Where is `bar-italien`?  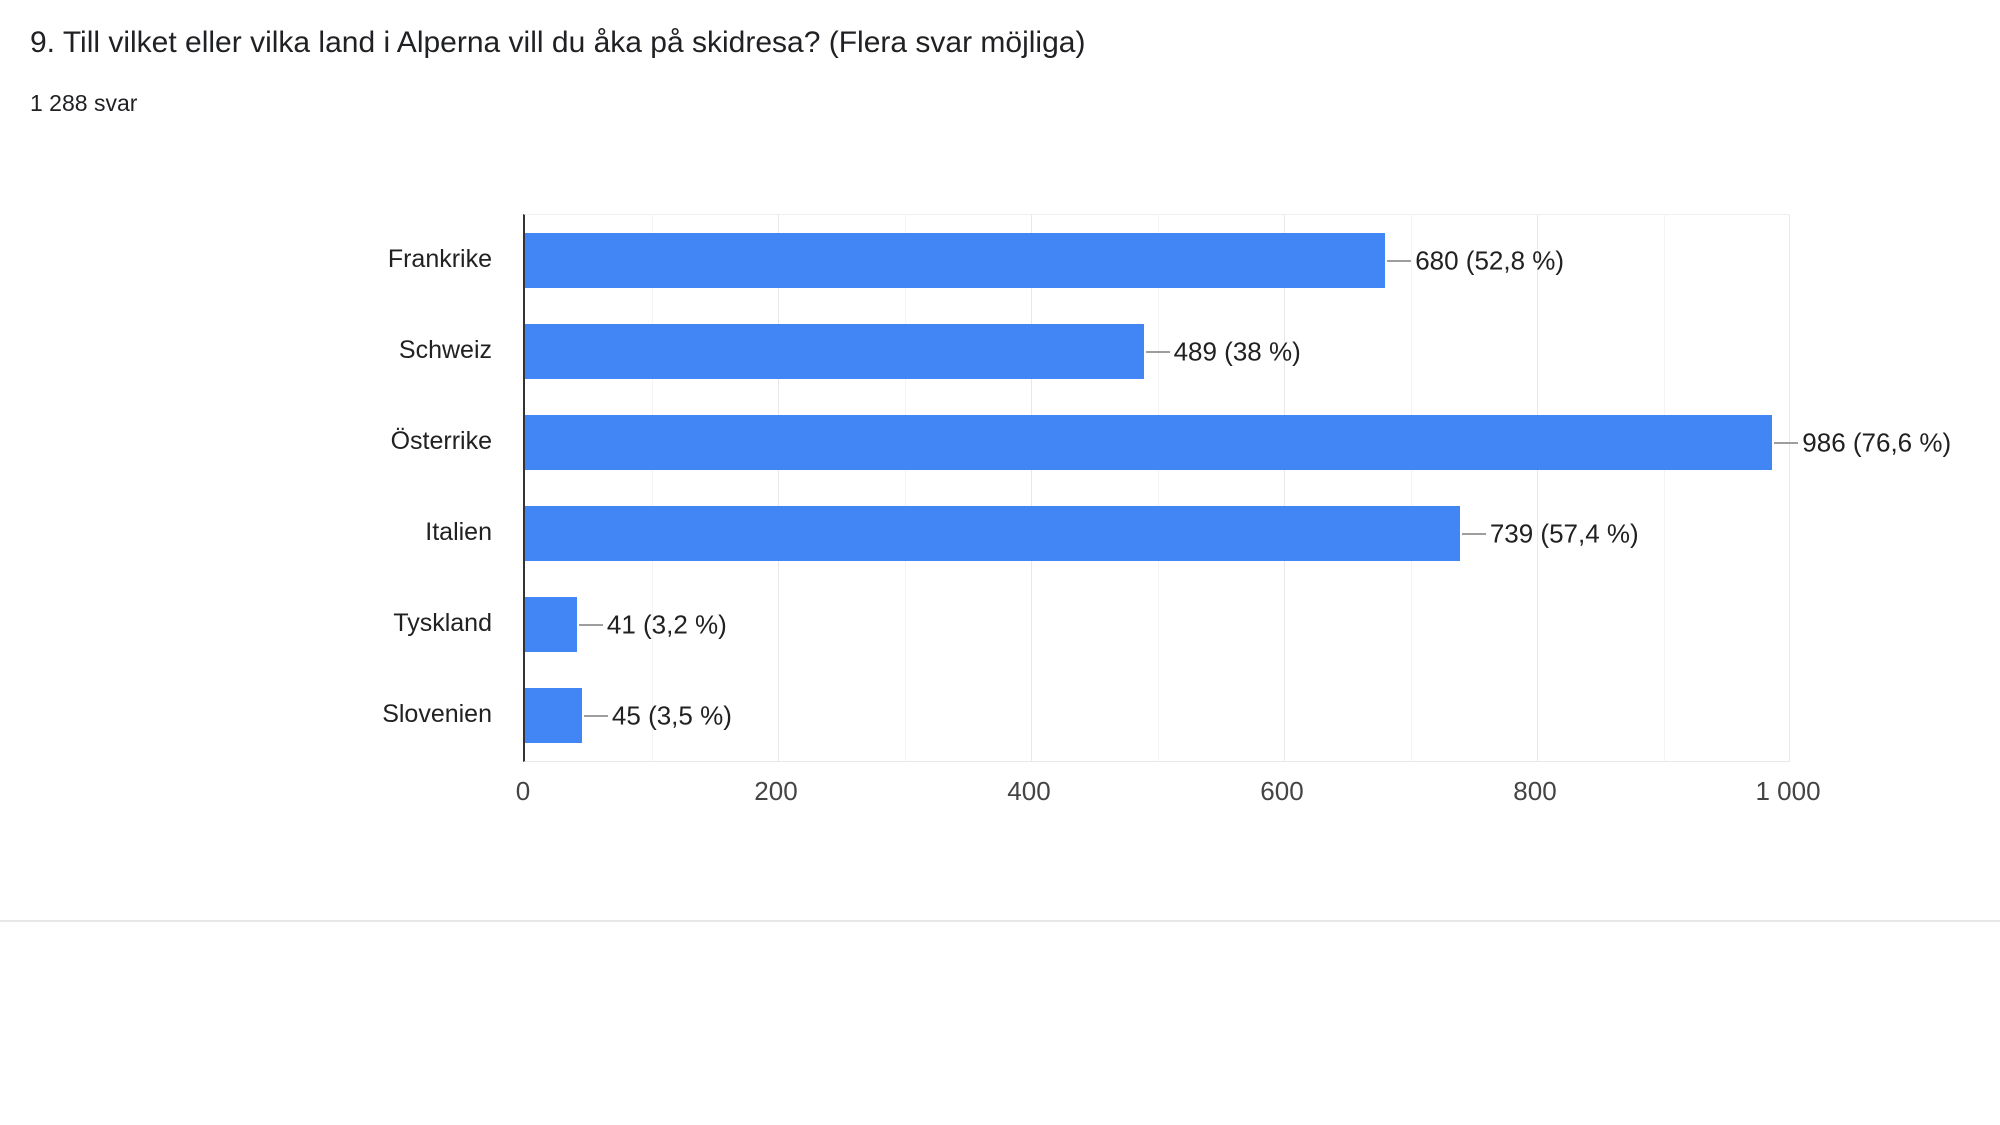 bar-italien is located at coordinates (992, 533).